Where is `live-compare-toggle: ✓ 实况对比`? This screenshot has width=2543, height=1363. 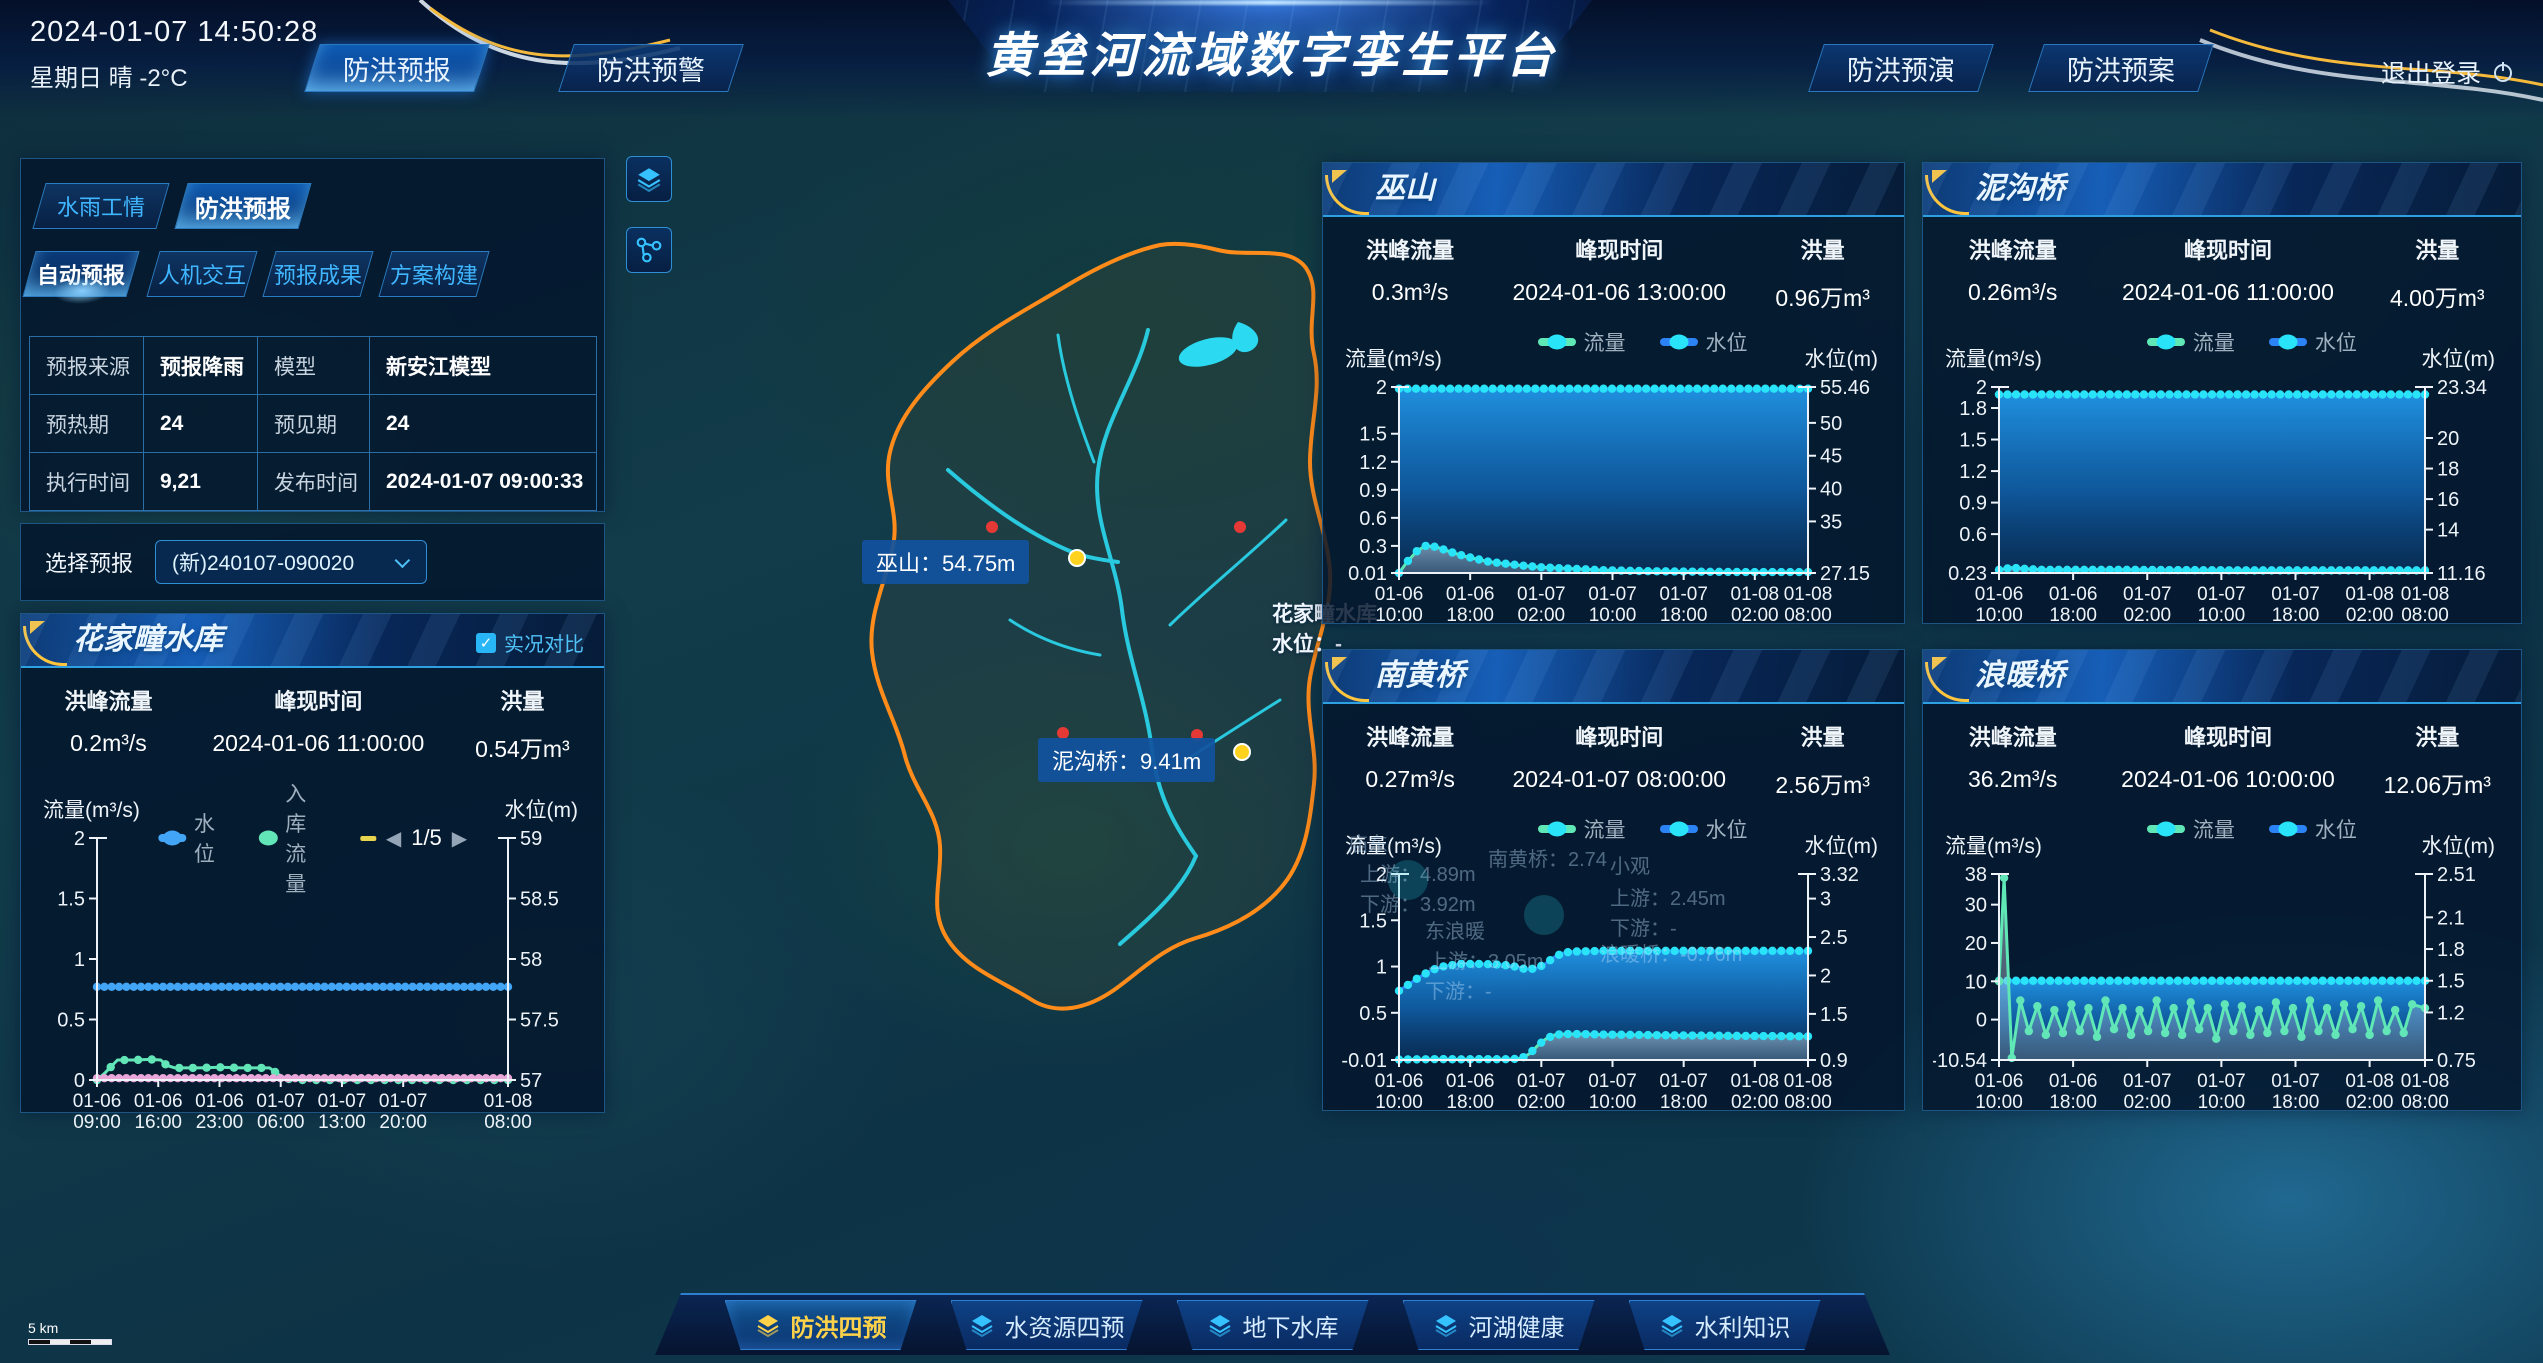
live-compare-toggle: ✓ 实况对比 is located at coordinates (530, 642).